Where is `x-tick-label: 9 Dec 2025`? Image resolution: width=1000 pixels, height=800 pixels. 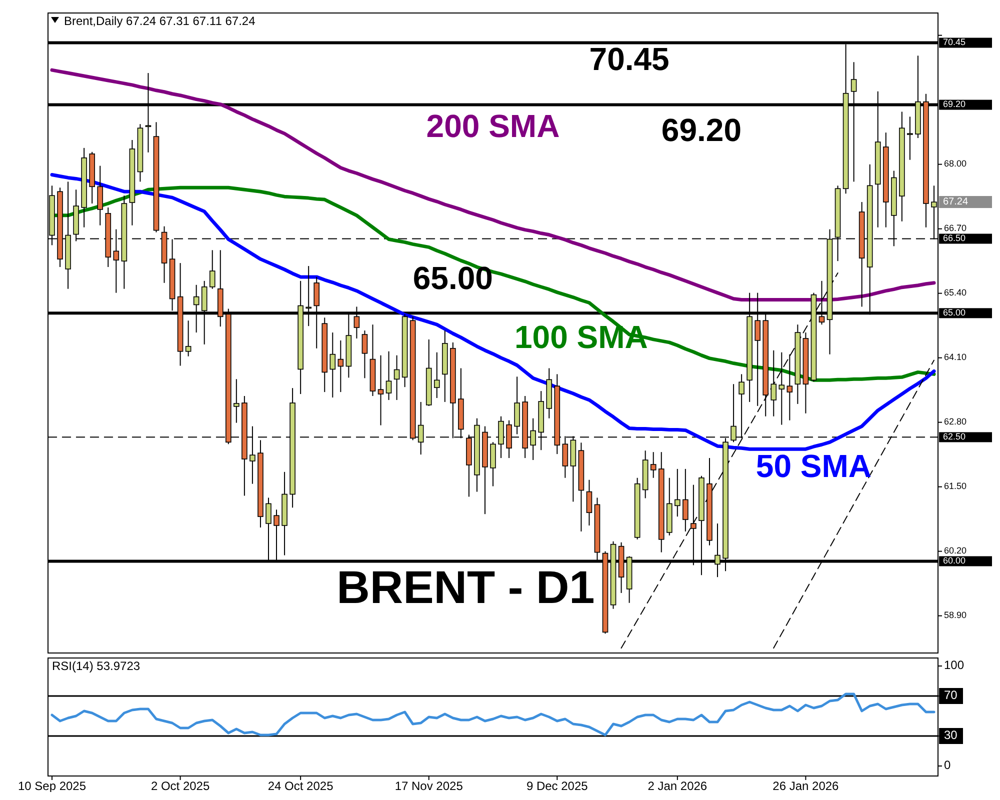
x-tick-label: 9 Dec 2025 is located at coordinates (557, 786).